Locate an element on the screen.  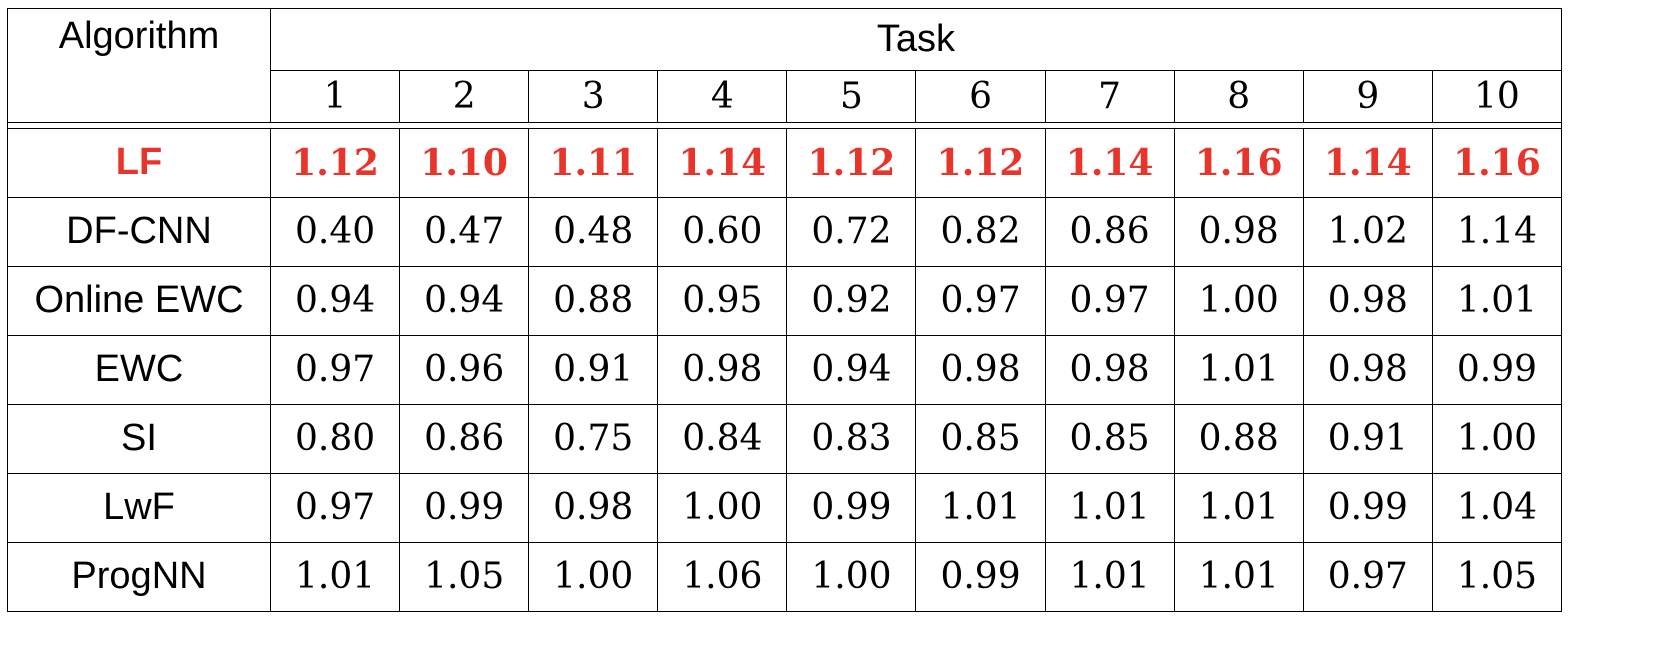
value-cell: 0.72 is located at coordinates (851, 231).